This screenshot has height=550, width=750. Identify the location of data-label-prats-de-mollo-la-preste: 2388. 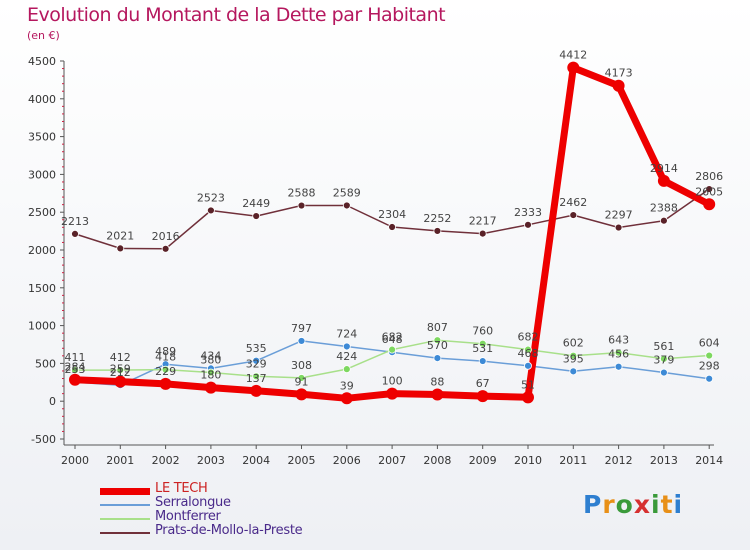
(664, 208).